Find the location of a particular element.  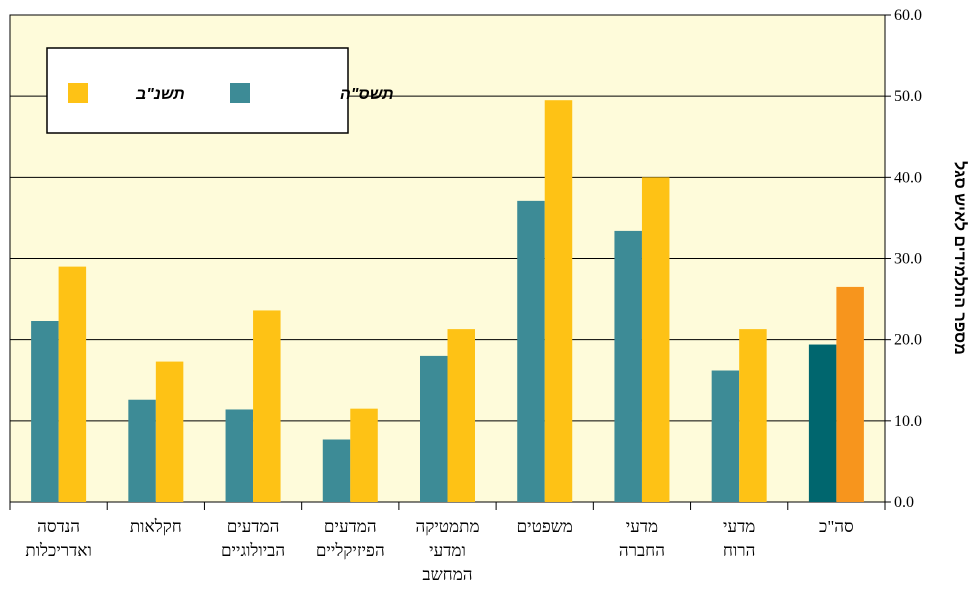

x-category-label: ומדעי is located at coordinates (447, 550).